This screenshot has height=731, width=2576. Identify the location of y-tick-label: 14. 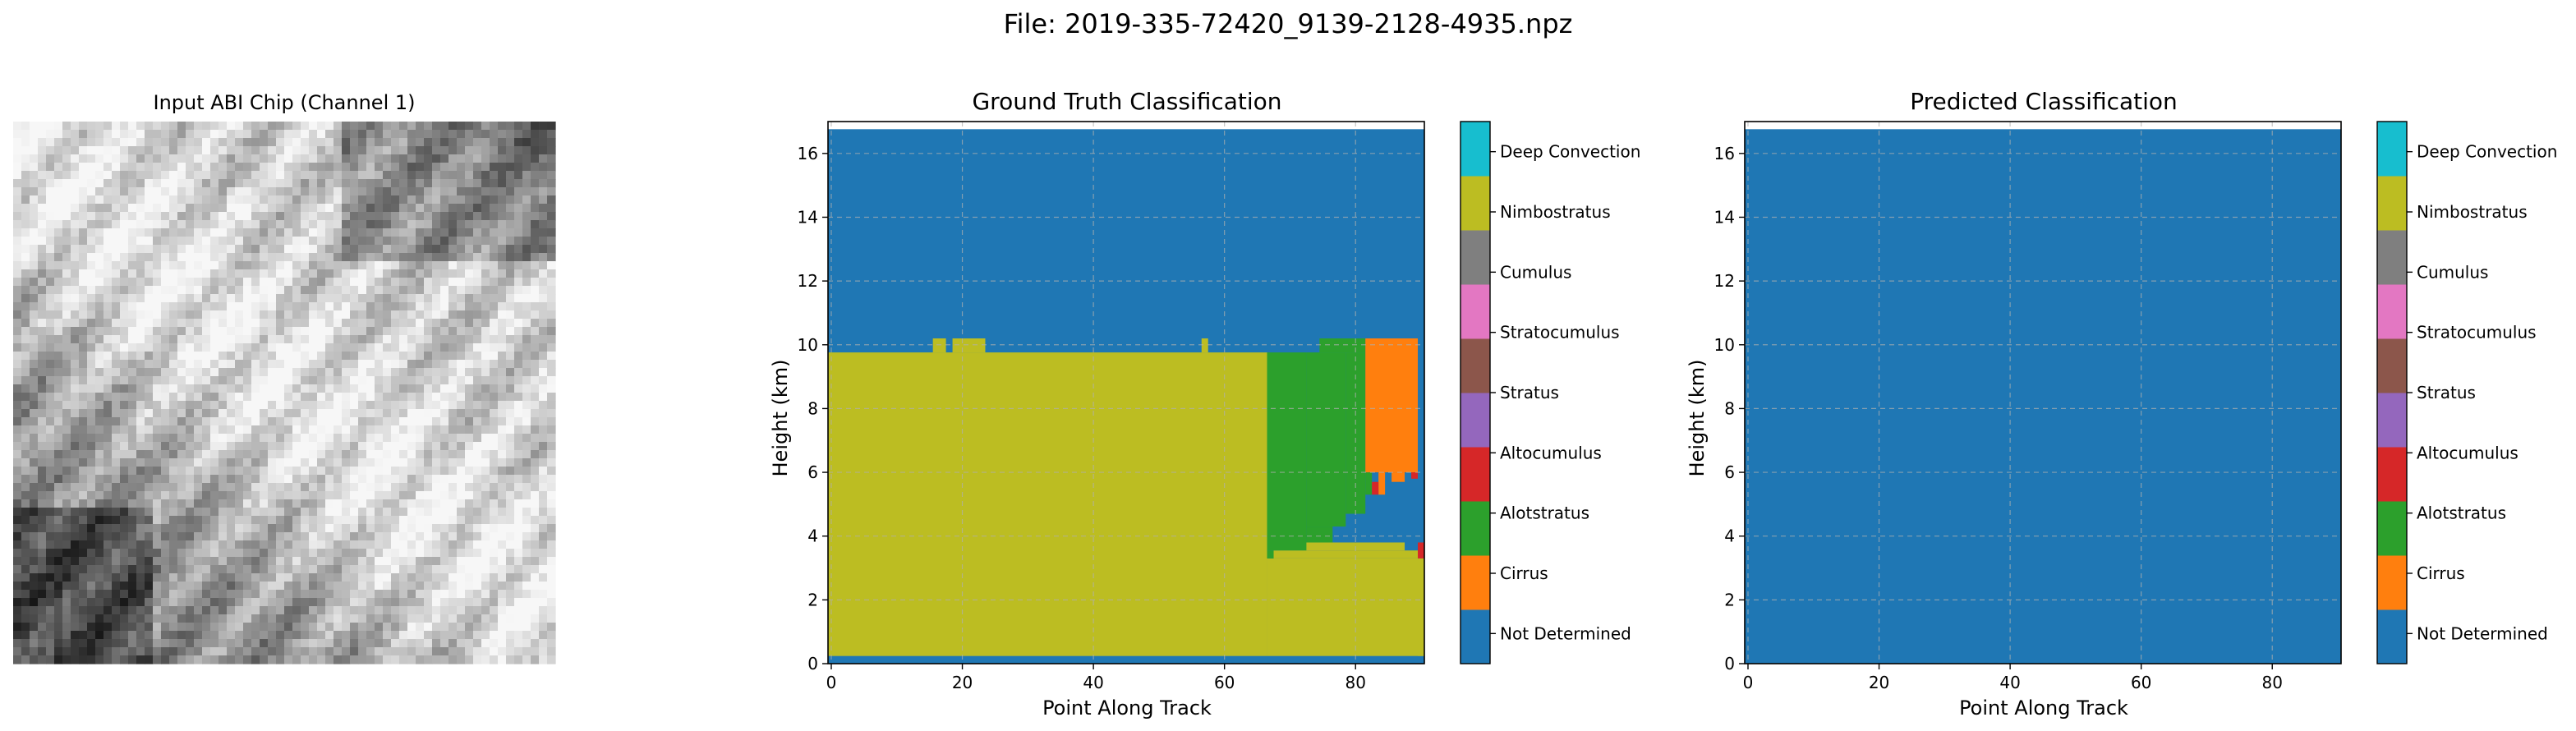
(808, 217).